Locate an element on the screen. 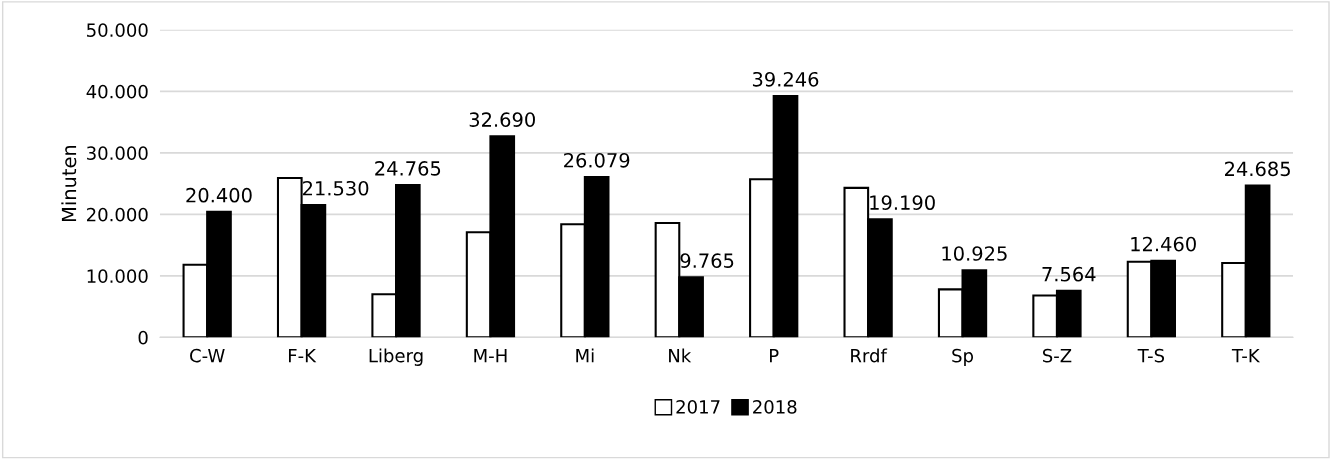  x-tick-label: S-Z is located at coordinates (1057, 355).